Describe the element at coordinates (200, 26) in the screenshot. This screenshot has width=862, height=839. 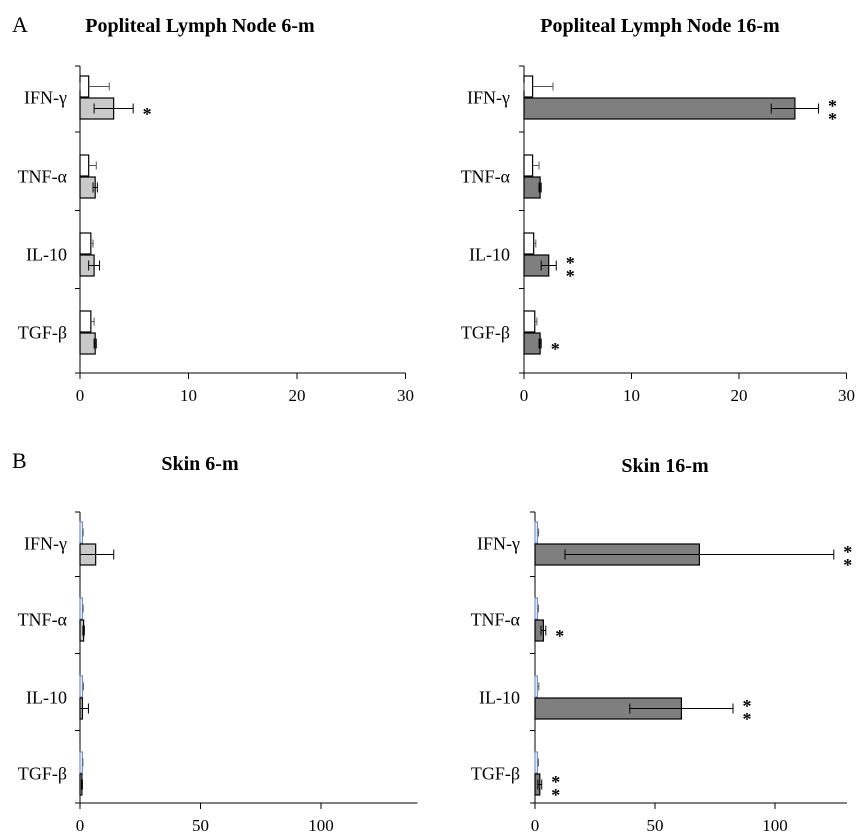
I see `chart-title: Popliteal Lymph Node 6-m` at that location.